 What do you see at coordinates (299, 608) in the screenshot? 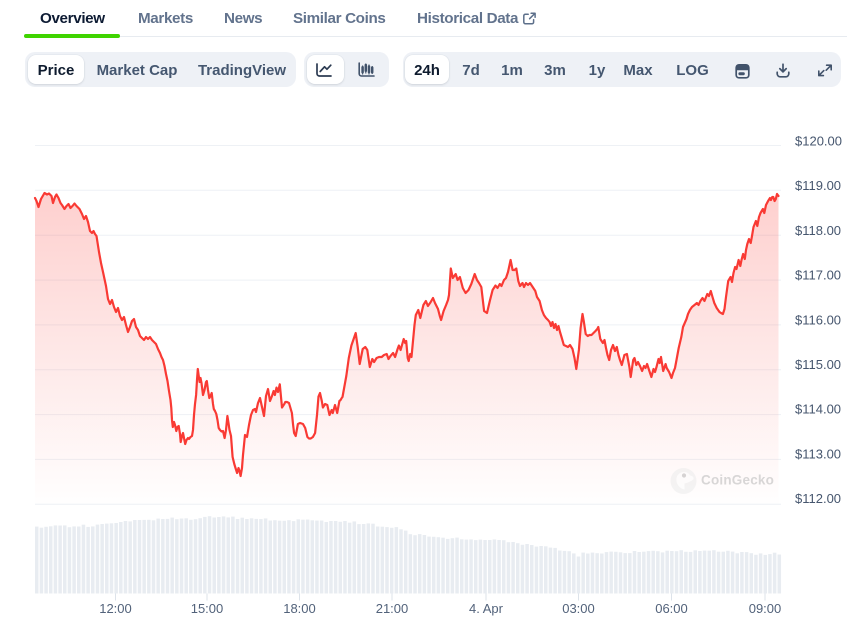
I see `svg-text: 18:00` at bounding box center [299, 608].